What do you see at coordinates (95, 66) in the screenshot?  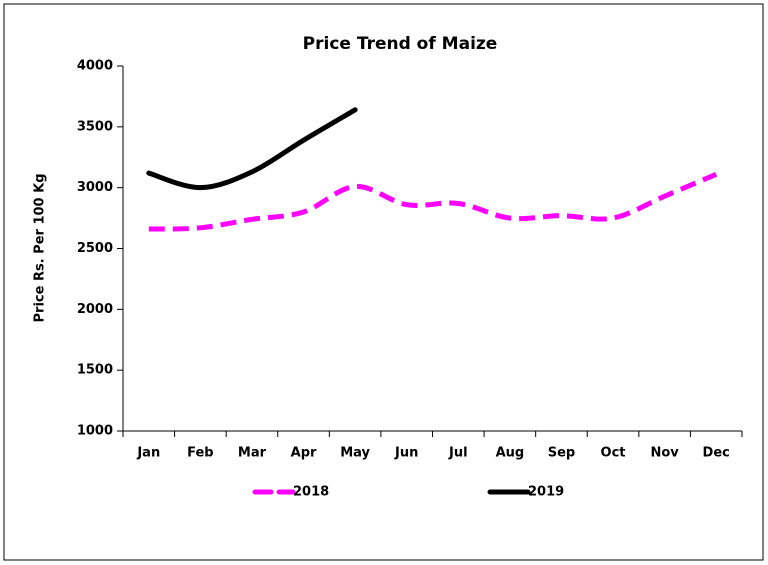 I see `y-tick-label: 4000` at bounding box center [95, 66].